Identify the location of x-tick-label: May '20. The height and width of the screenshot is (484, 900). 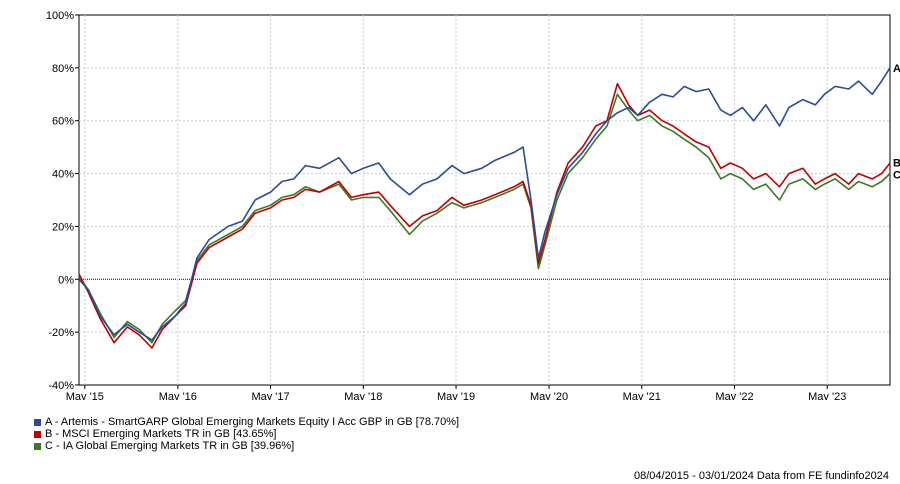
(549, 395).